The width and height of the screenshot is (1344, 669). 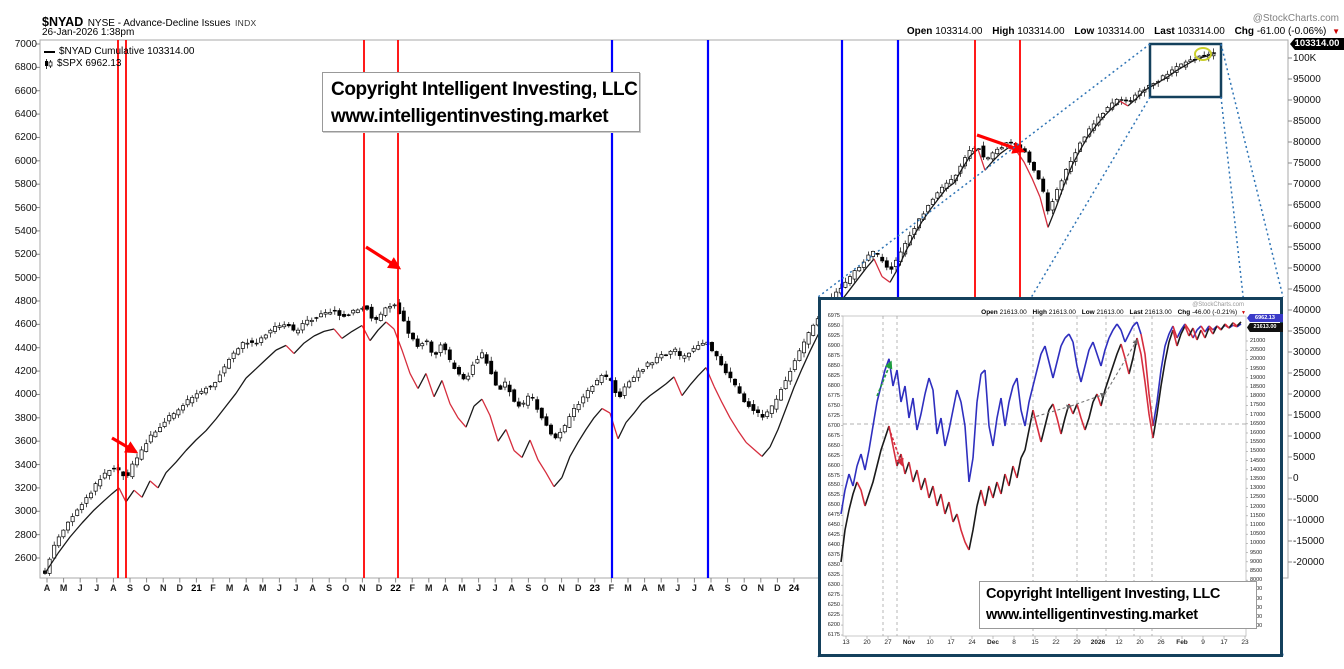 I want to click on inset-left-tick: 6375, so click(x=833, y=555).